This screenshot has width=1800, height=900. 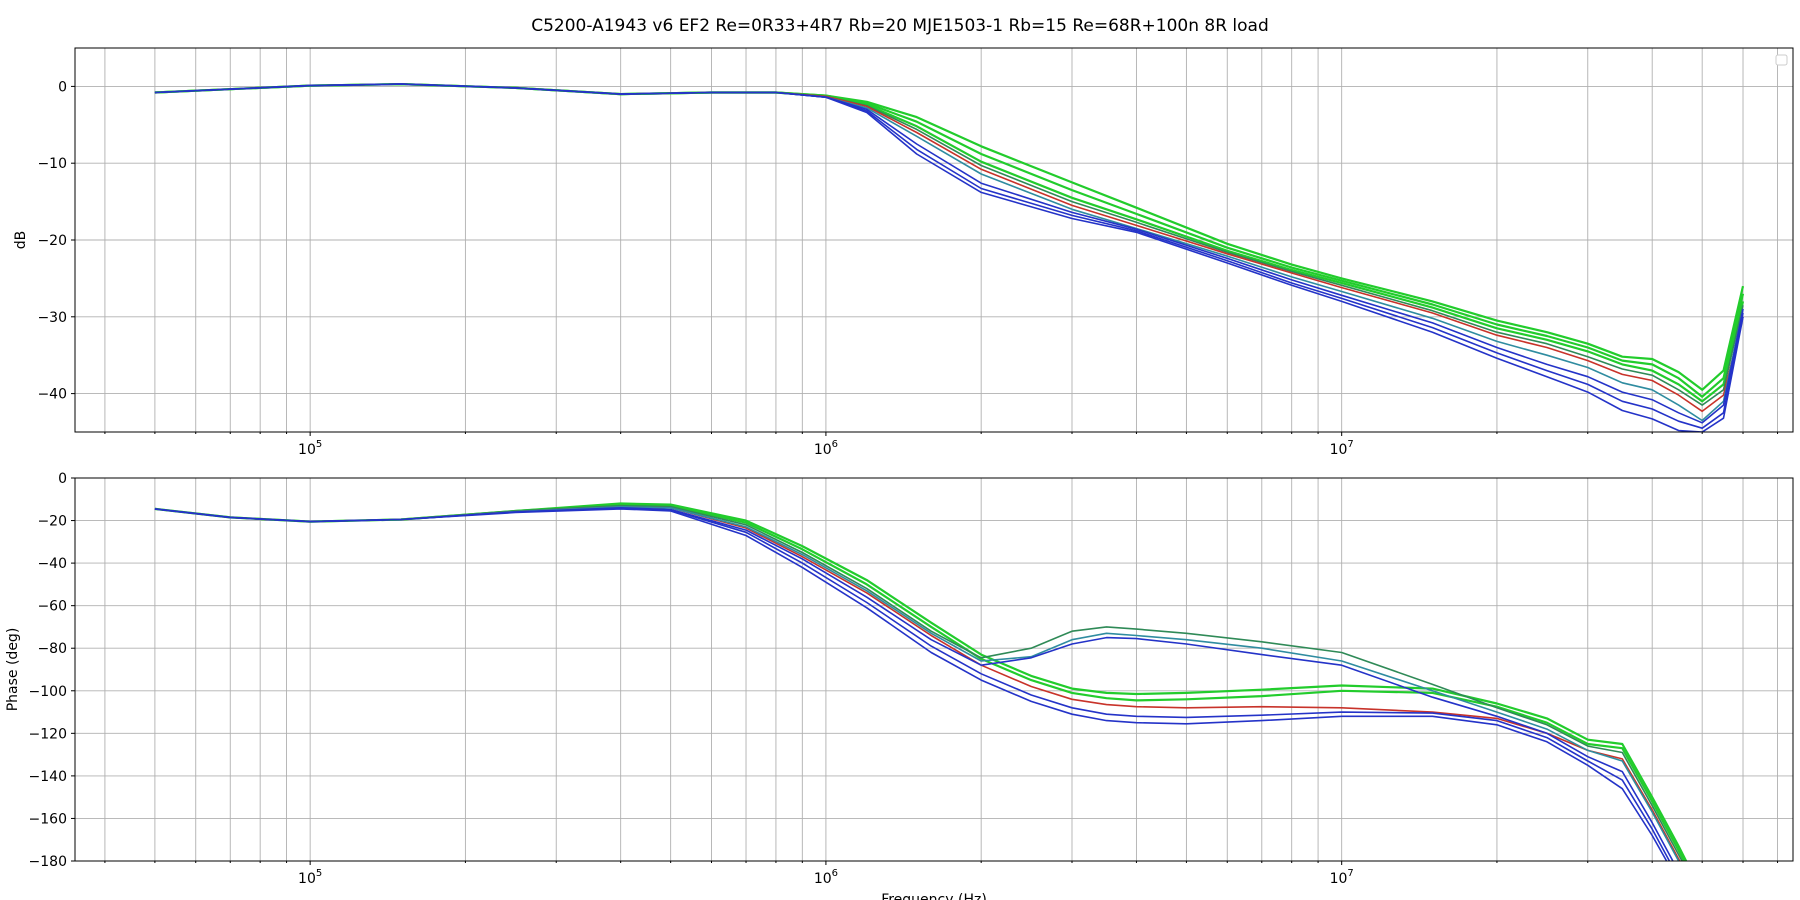 What do you see at coordinates (1781, 60) in the screenshot?
I see `legend-box` at bounding box center [1781, 60].